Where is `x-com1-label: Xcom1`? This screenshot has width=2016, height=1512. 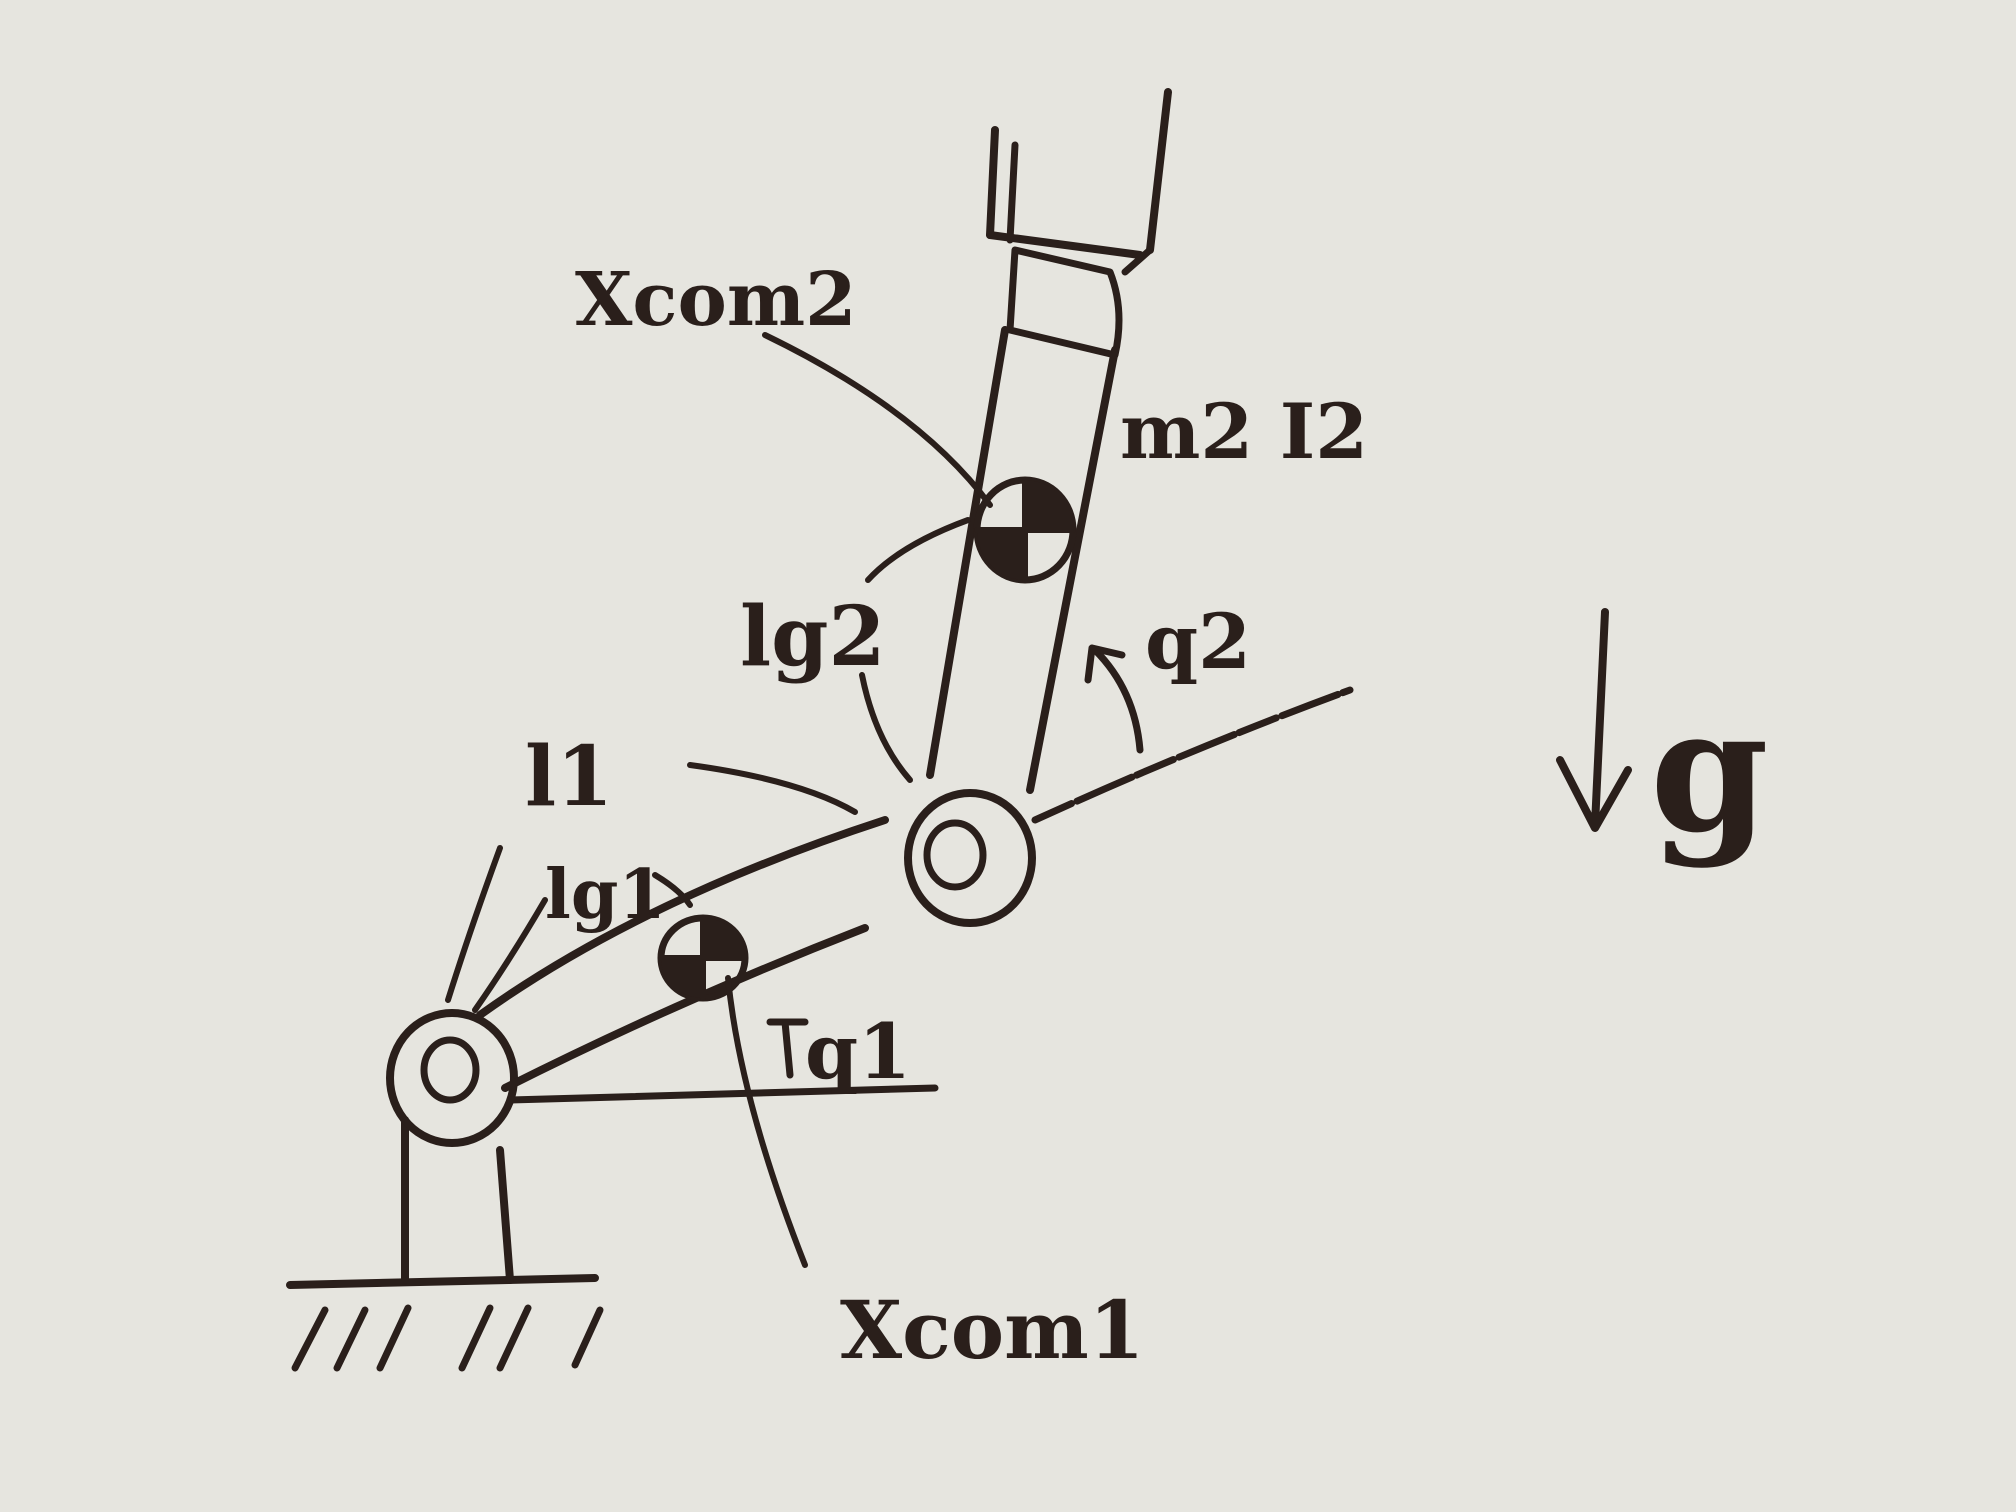
x-com1-label: Xcom1 is located at coordinates (992, 1330).